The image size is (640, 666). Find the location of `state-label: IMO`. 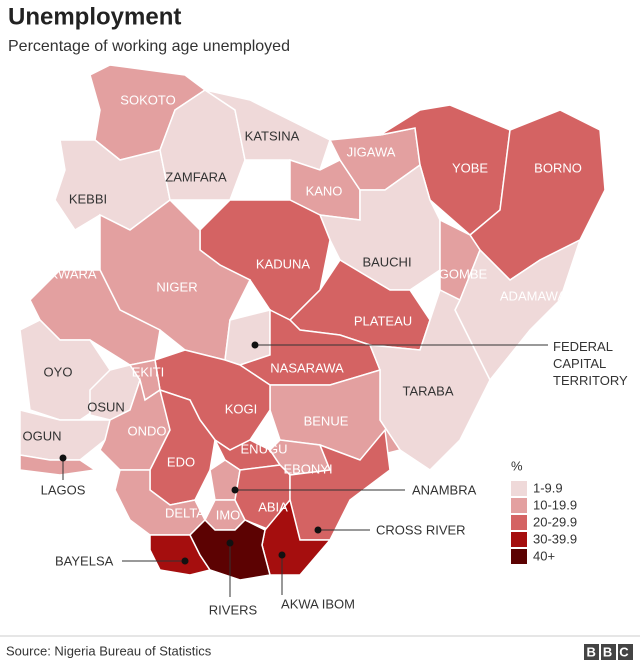

state-label: IMO is located at coordinates (228, 514).